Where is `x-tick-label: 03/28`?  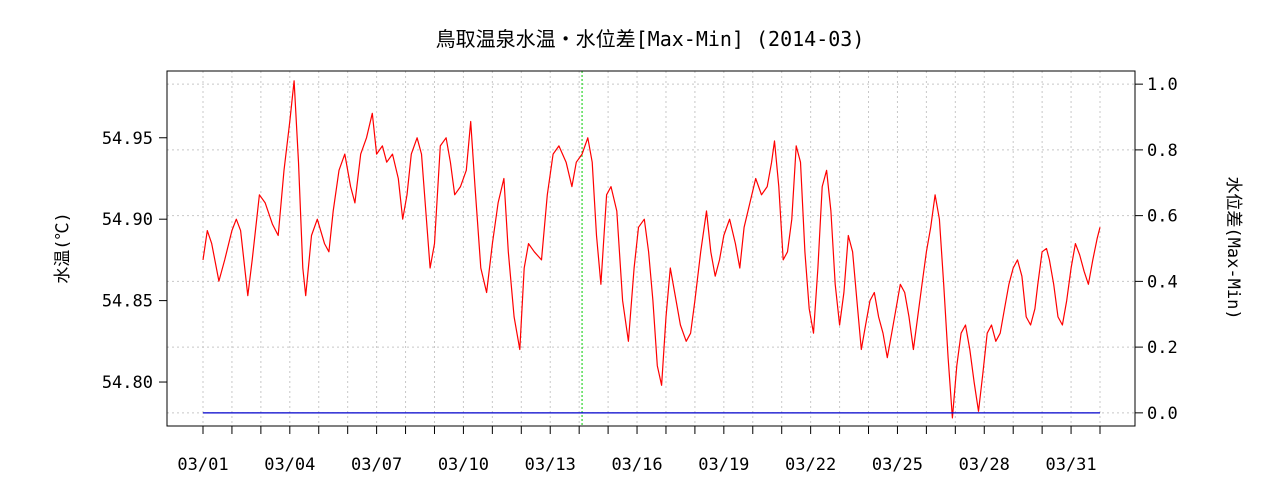
x-tick-label: 03/28 is located at coordinates (984, 465).